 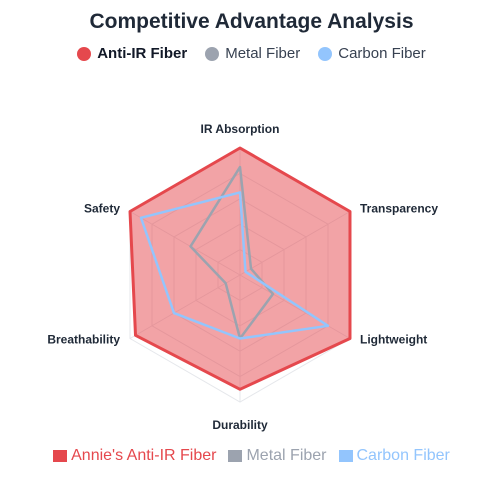 I want to click on top-legend: Anti-IR Fiber Metal Fiber Carbon Fiber, so click(x=251, y=53).